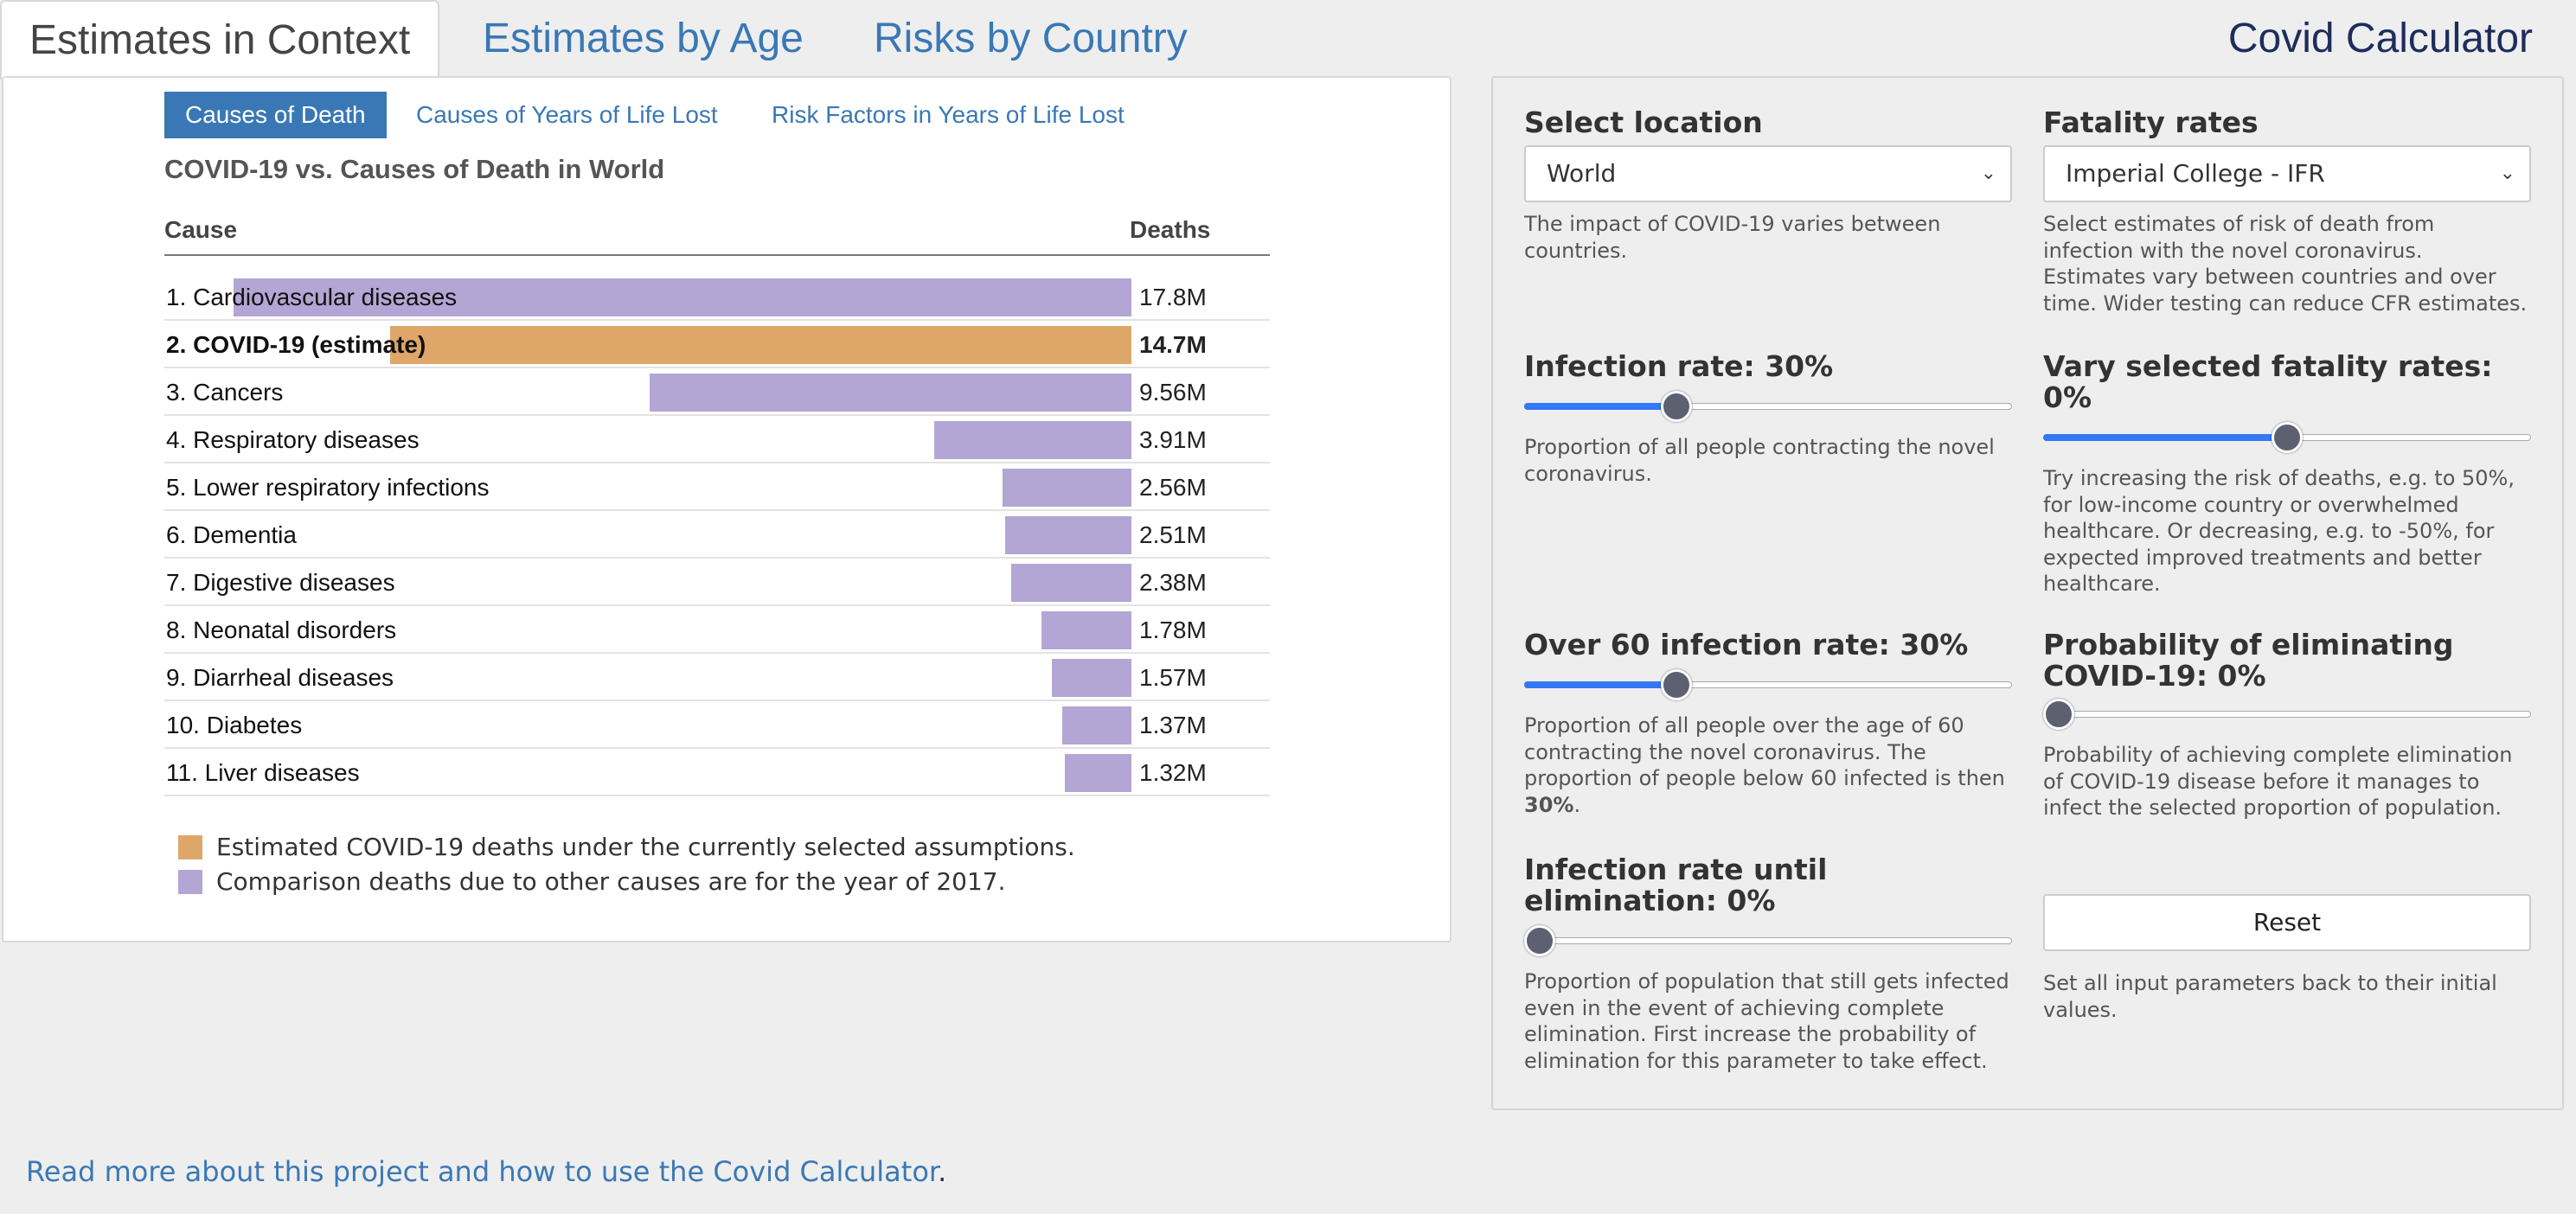 The height and width of the screenshot is (1214, 2576). Describe the element at coordinates (275, 115) in the screenshot. I see `subtab-causes-of-death: Causes of Death` at that location.